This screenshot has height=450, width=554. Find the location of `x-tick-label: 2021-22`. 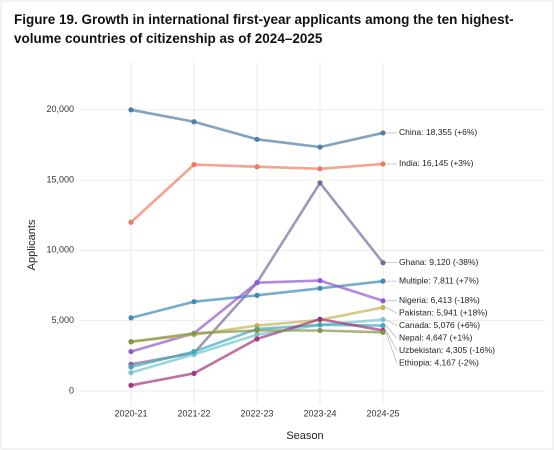

x-tick-label: 2021-22 is located at coordinates (193, 413).